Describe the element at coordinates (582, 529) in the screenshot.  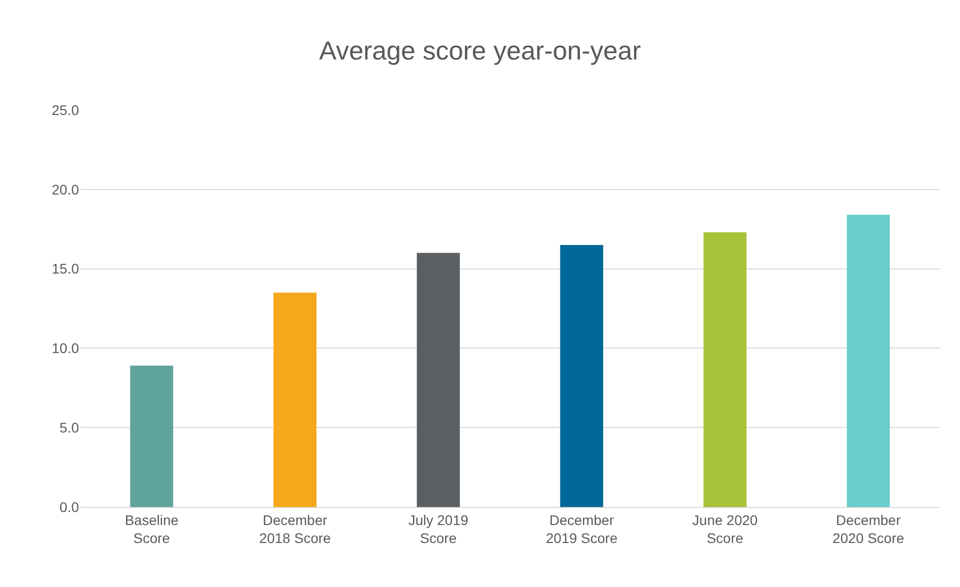
I see `x-tick-label: December 2019 Score` at that location.